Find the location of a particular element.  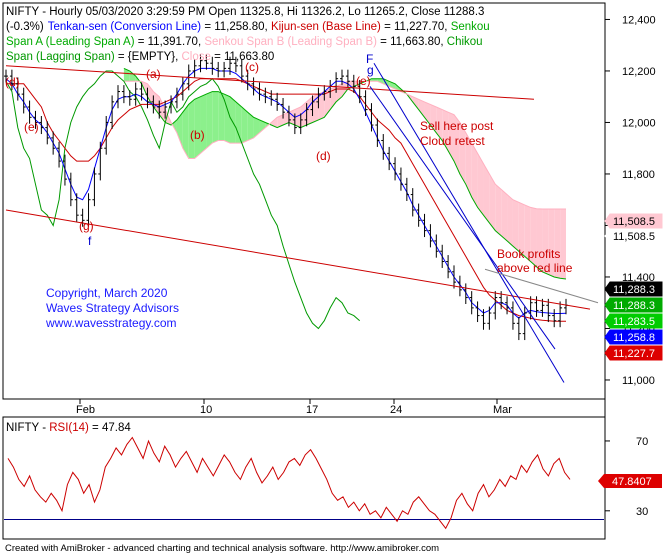

y-tick-label: 12,200 is located at coordinates (639, 72).